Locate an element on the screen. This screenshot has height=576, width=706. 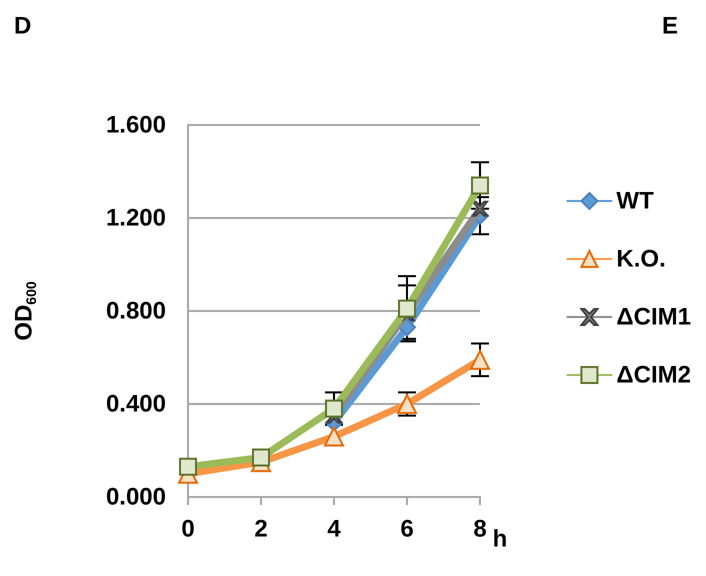
legend-label: ΔCIM2 is located at coordinates (654, 375).